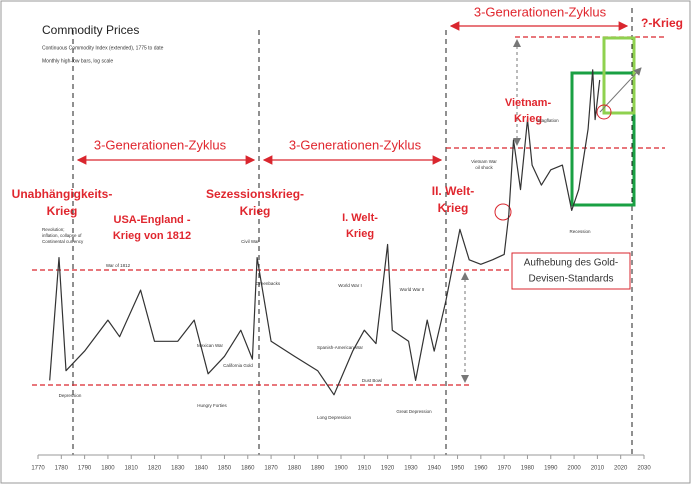 Image resolution: width=691 pixels, height=484 pixels. I want to click on annotation: oil shock, so click(484, 167).